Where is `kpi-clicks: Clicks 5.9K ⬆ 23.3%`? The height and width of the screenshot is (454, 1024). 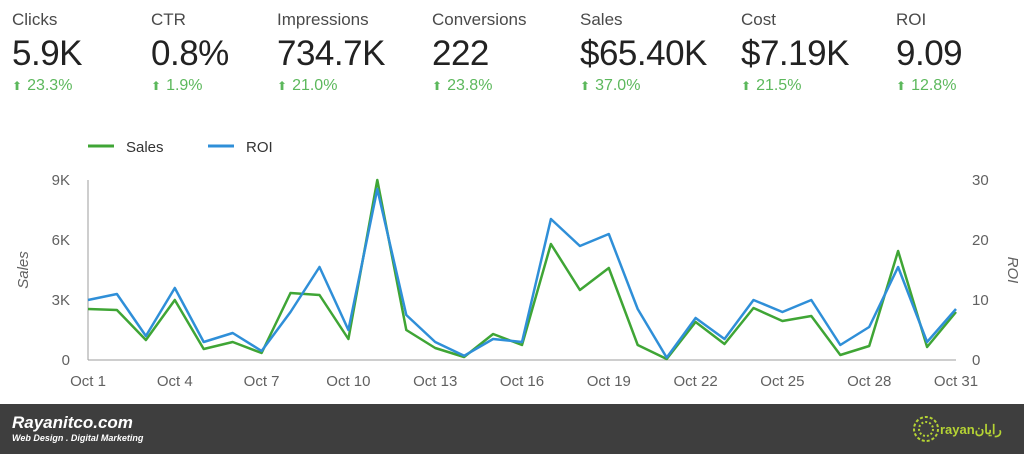 kpi-clicks: Clicks 5.9K ⬆ 23.3% is located at coordinates (47, 53).